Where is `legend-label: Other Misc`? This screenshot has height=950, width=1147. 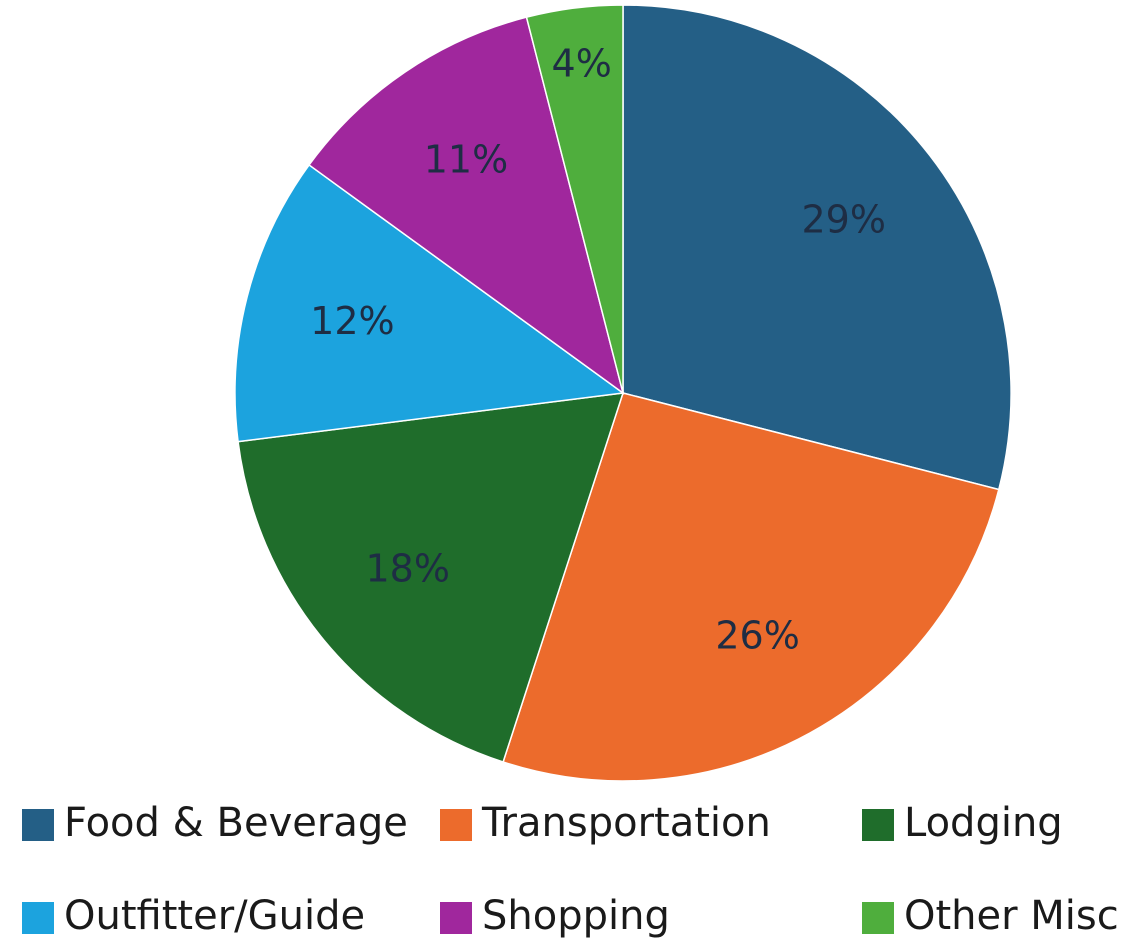
legend-label: Other Misc is located at coordinates (1011, 916).